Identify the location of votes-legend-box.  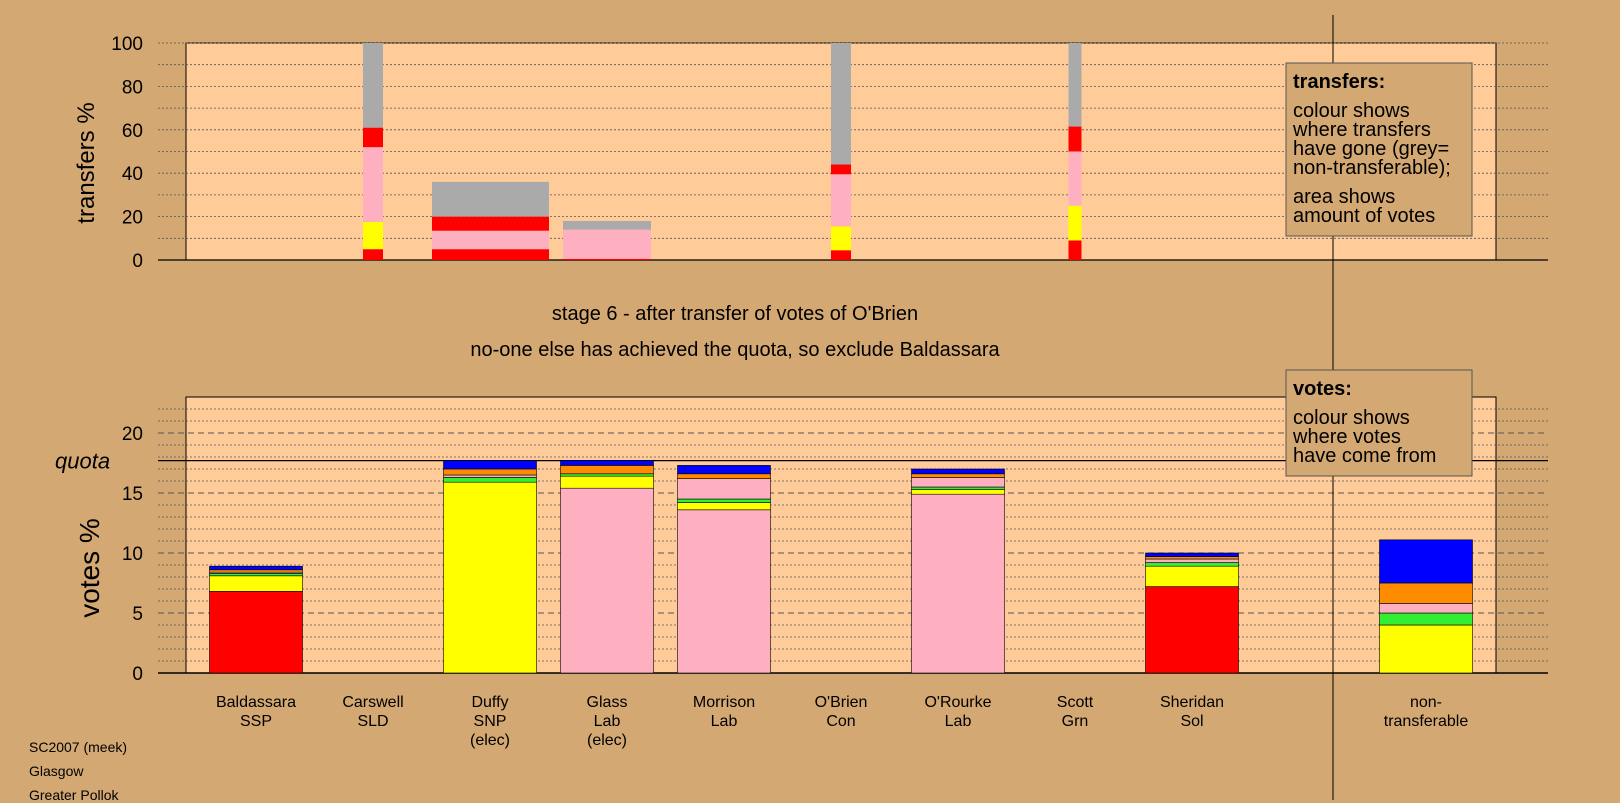
(1379, 423).